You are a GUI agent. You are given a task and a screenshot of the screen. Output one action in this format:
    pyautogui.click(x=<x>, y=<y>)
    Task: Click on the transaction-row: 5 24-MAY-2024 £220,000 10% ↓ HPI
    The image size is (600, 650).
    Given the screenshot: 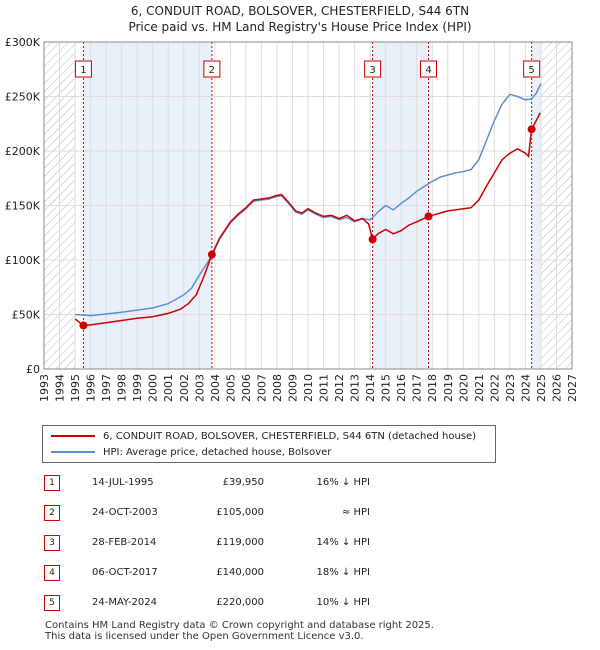 What is the action you would take?
    pyautogui.click(x=244, y=605)
    